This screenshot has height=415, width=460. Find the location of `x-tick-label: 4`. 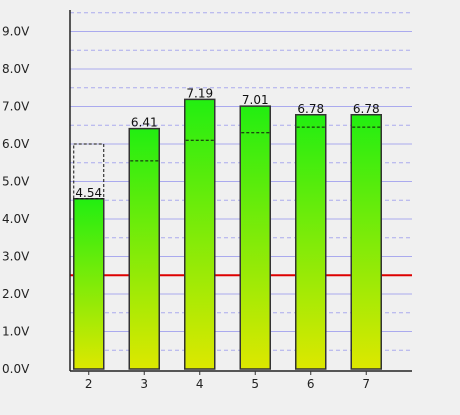

x-tick-label: 4 is located at coordinates (200, 384).